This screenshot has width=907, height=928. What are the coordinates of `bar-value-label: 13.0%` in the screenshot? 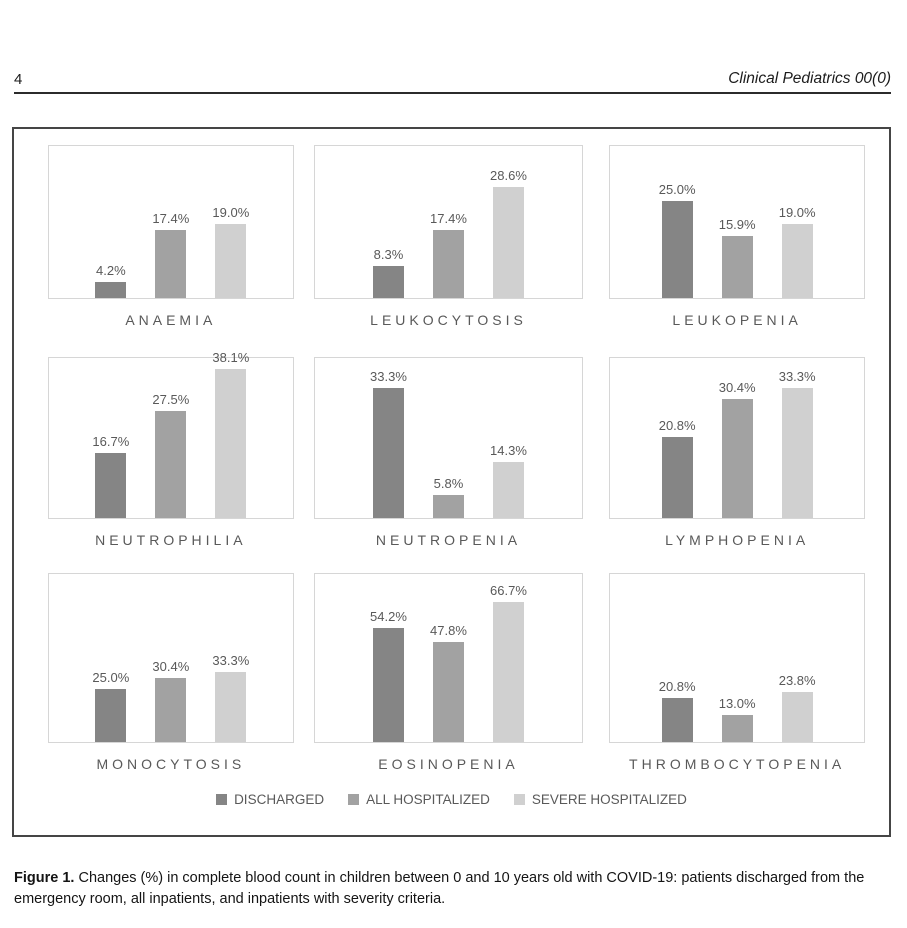 It's located at (737, 703).